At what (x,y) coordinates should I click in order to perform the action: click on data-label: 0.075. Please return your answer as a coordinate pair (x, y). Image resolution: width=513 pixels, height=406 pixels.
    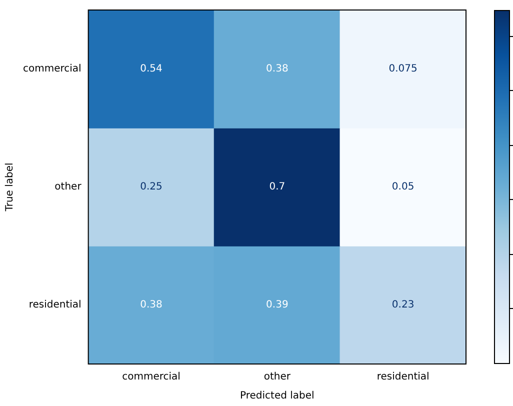
    Looking at the image, I should click on (403, 69).